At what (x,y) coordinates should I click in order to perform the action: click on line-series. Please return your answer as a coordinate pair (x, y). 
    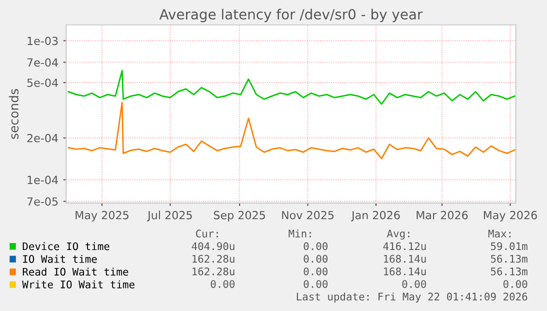
    Looking at the image, I should click on (292, 87).